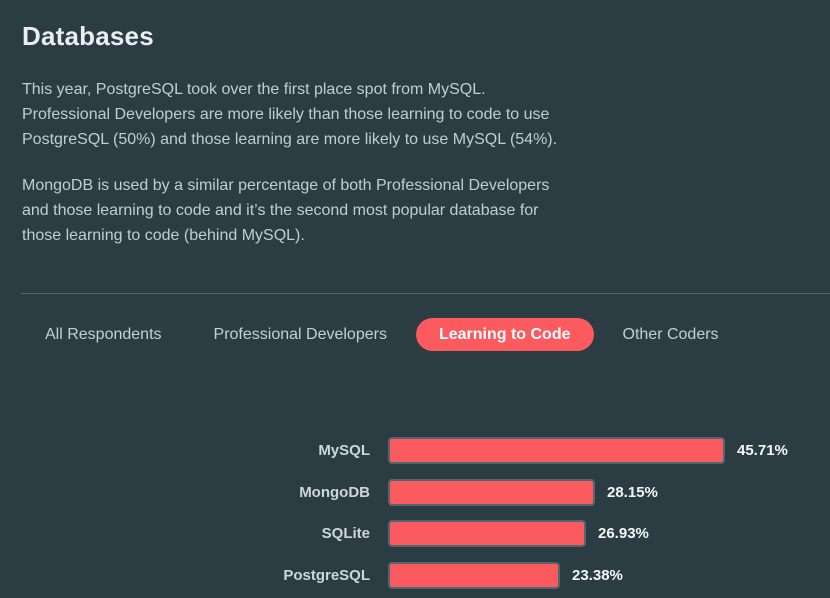  Describe the element at coordinates (425, 293) in the screenshot. I see `section-divider` at that location.